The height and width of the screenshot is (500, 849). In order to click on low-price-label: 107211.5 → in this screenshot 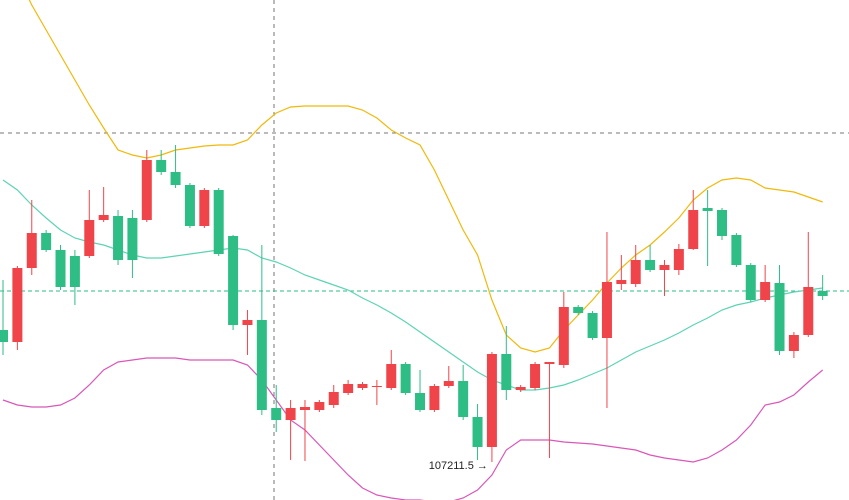, I will do `click(458, 466)`.